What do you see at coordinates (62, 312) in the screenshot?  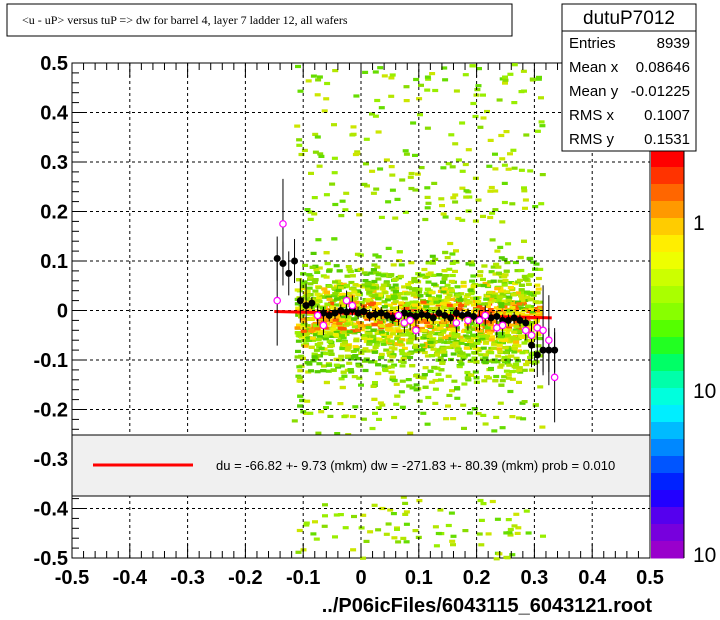 I see `y-tick-label: 0` at bounding box center [62, 312].